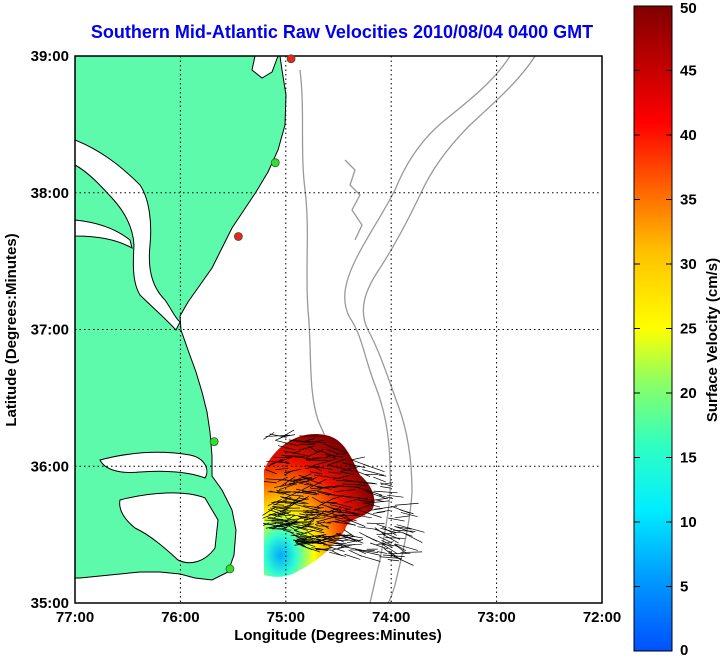 This screenshot has height=659, width=724. What do you see at coordinates (50, 56) in the screenshot?
I see `y-tick-label: 39:00` at bounding box center [50, 56].